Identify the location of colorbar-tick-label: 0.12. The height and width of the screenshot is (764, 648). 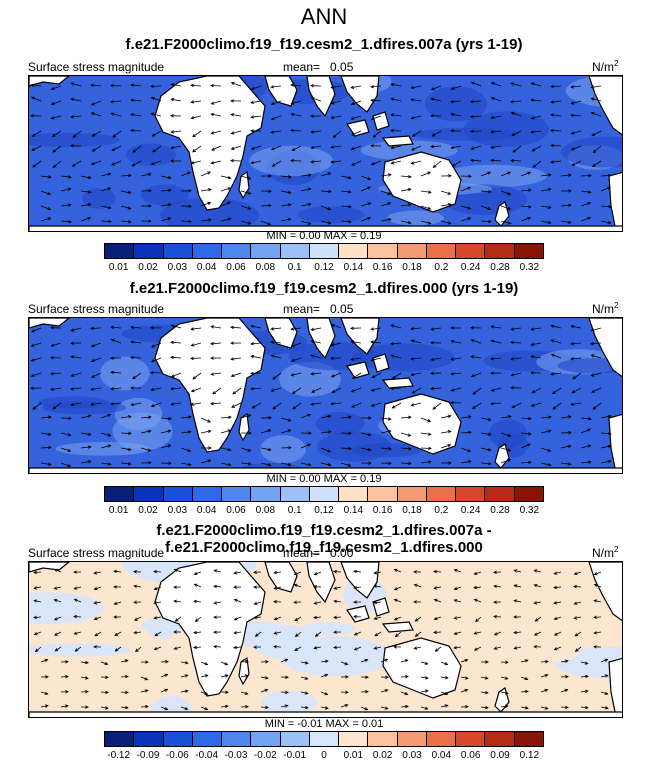
(324, 267).